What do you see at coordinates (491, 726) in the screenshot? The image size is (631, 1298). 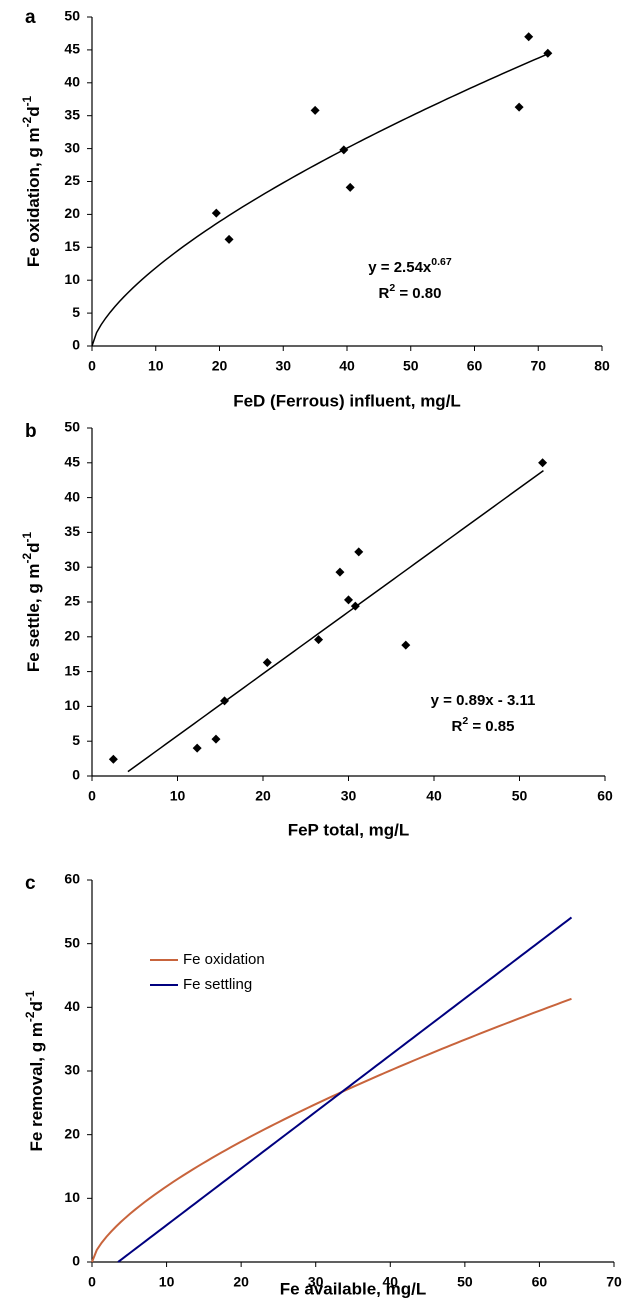 I see `equation-part: = 0.85` at bounding box center [491, 726].